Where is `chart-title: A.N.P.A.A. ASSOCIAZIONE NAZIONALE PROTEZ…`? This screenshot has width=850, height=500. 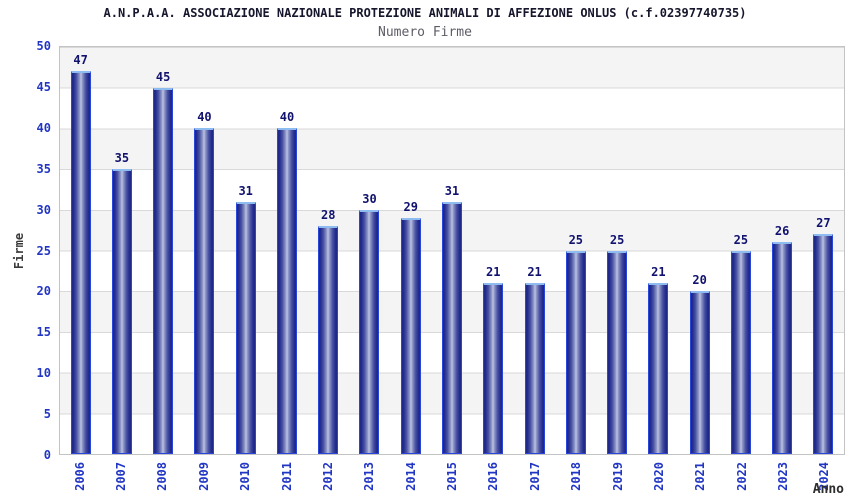
chart-title: A.N.P.A.A. ASSOCIAZIONE NAZIONALE PROTEZ… is located at coordinates (425, 13).